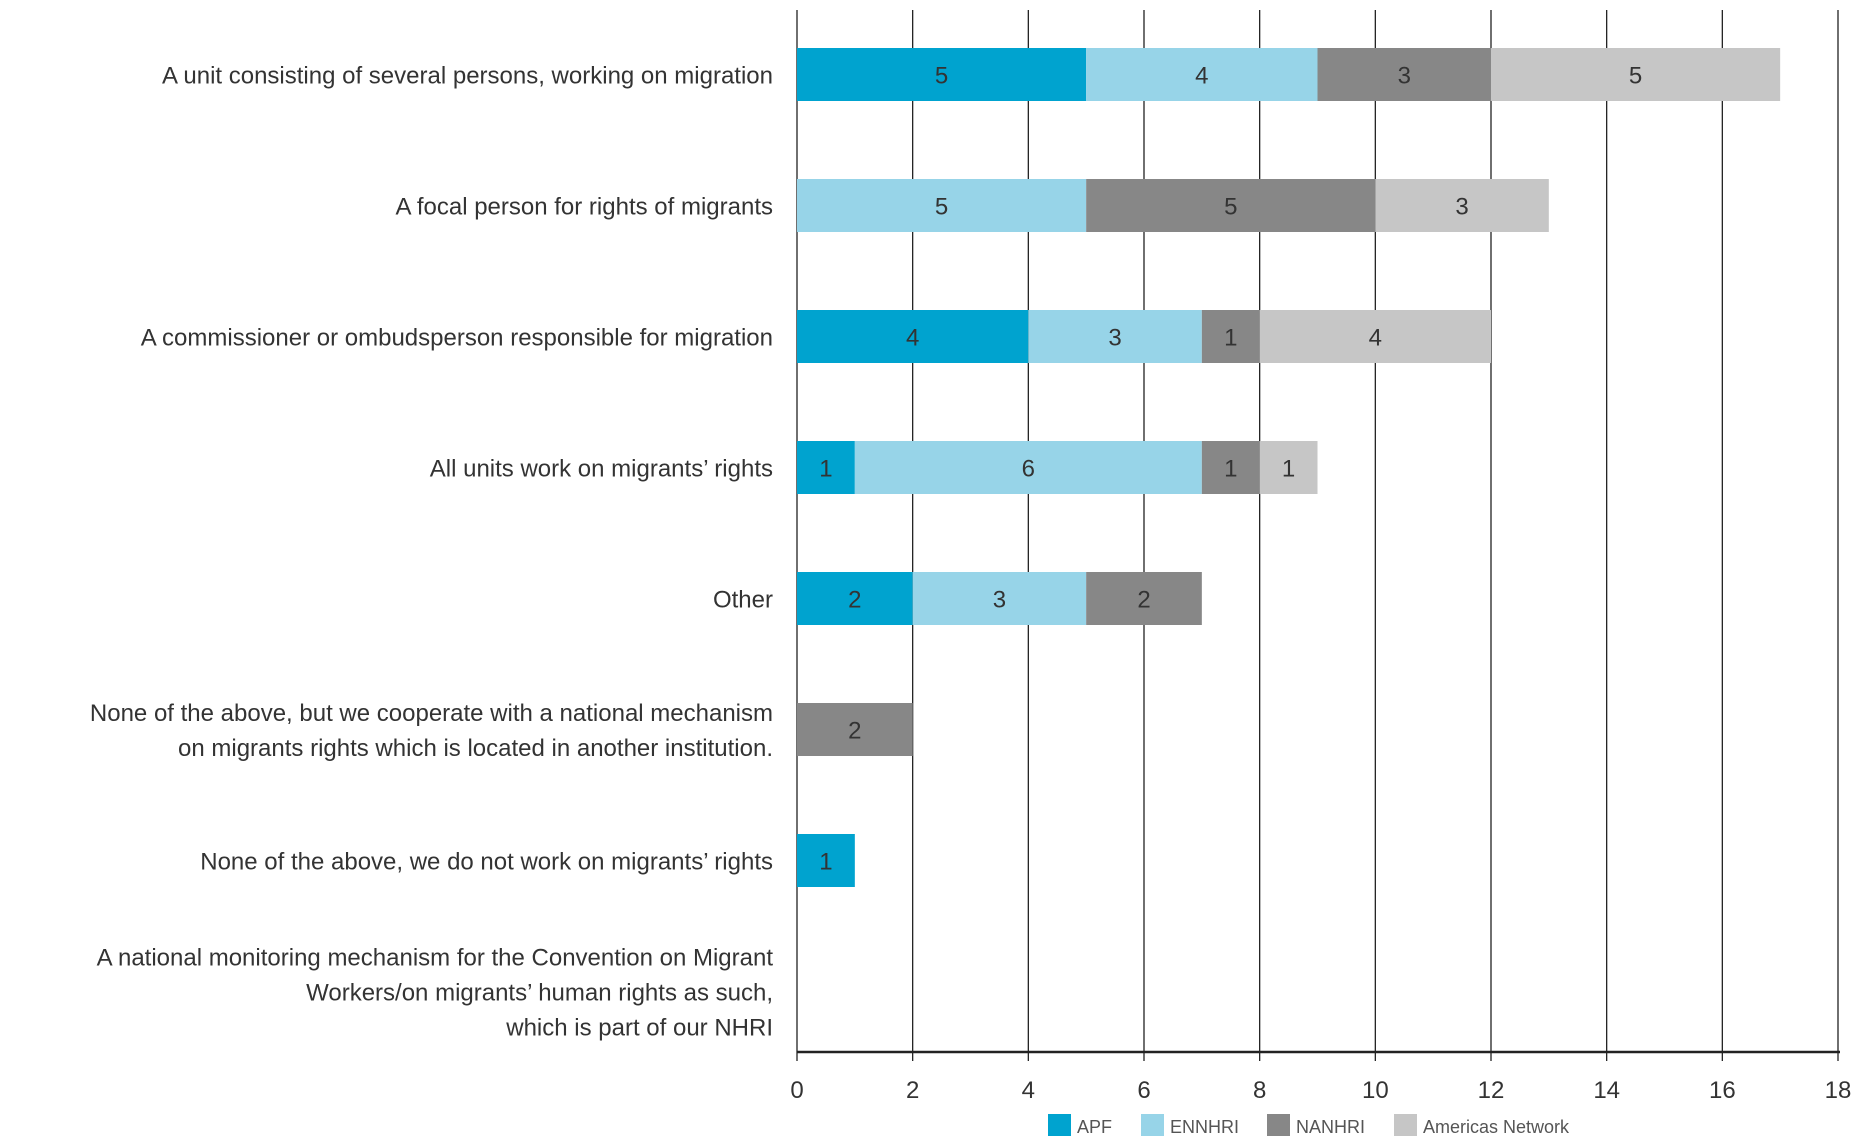 The height and width of the screenshot is (1136, 1852). Describe the element at coordinates (1259, 1090) in the screenshot. I see `tick-label-8: 8` at that location.